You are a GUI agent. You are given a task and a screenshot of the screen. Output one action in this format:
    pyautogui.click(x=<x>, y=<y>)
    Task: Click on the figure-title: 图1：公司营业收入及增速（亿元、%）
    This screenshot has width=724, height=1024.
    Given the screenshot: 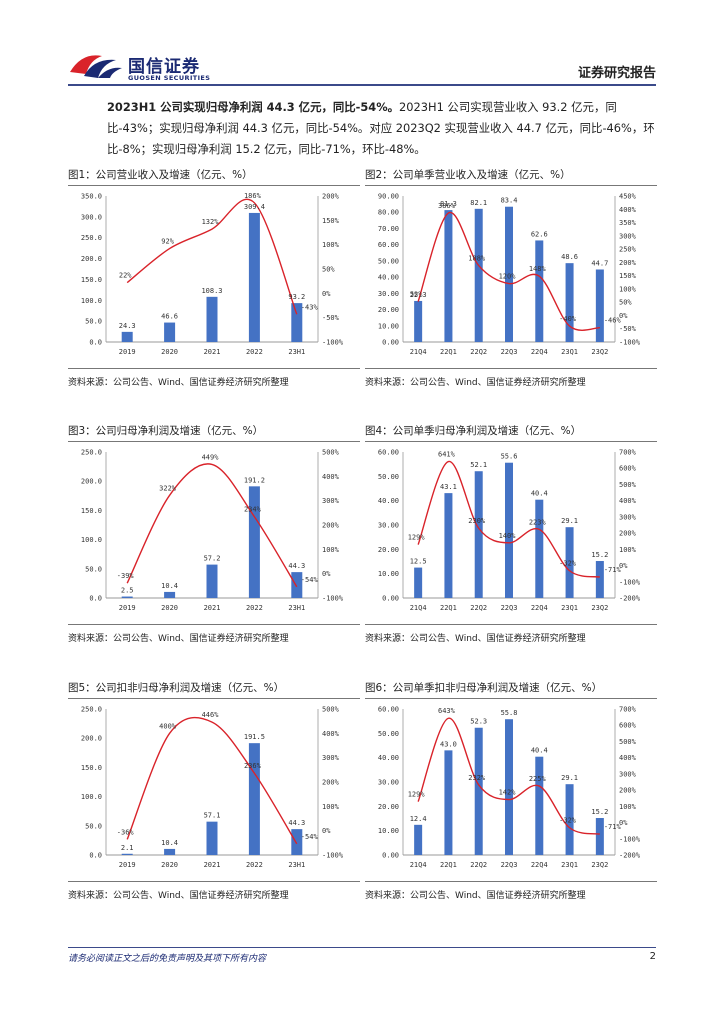 What is the action you would take?
    pyautogui.click(x=214, y=175)
    